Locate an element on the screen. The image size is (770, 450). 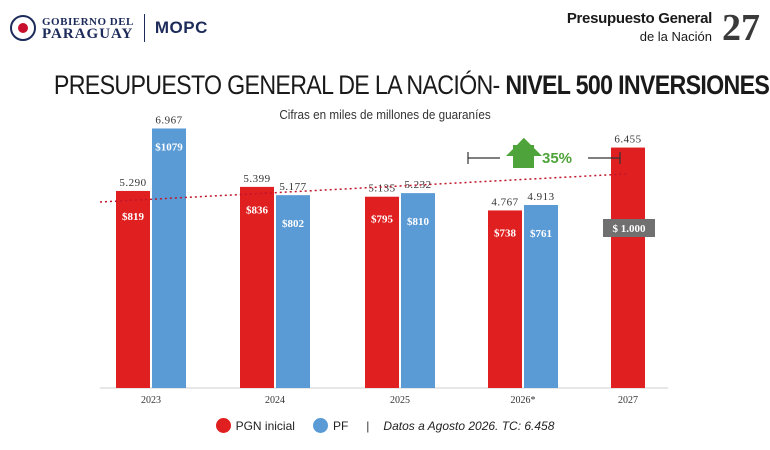
inner-label-pf-0: $1079 is located at coordinates (169, 147).